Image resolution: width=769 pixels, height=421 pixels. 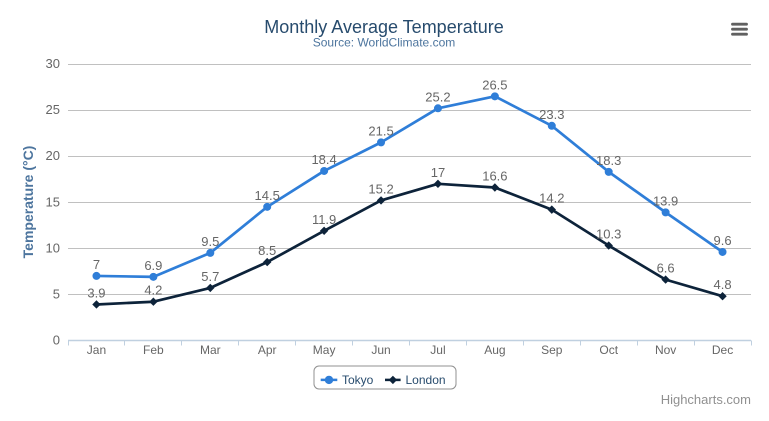 I want to click on svg-text: Dec, so click(x=722, y=350).